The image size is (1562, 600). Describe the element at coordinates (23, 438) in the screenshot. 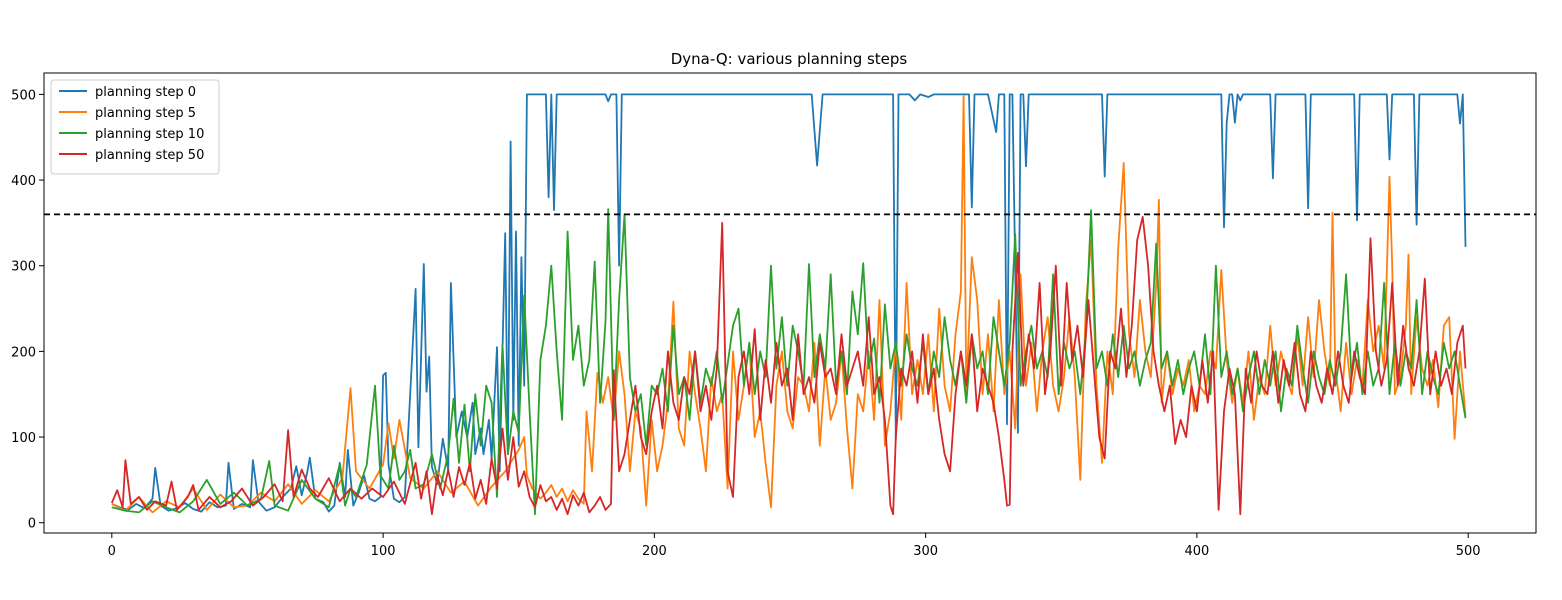

I see `y-tick-label: 100` at that location.